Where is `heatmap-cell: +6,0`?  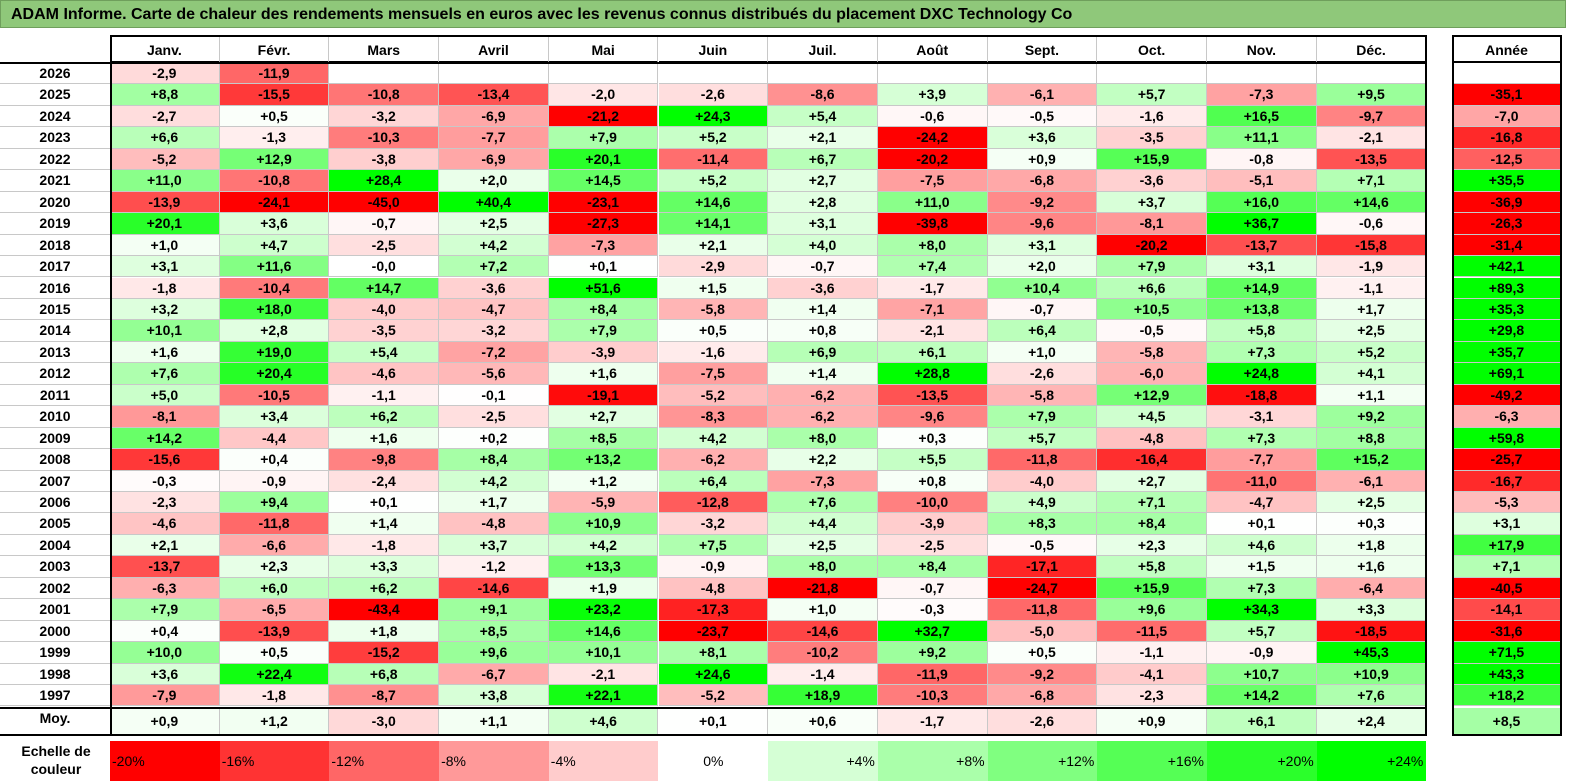
heatmap-cell: +6,0 is located at coordinates (274, 588).